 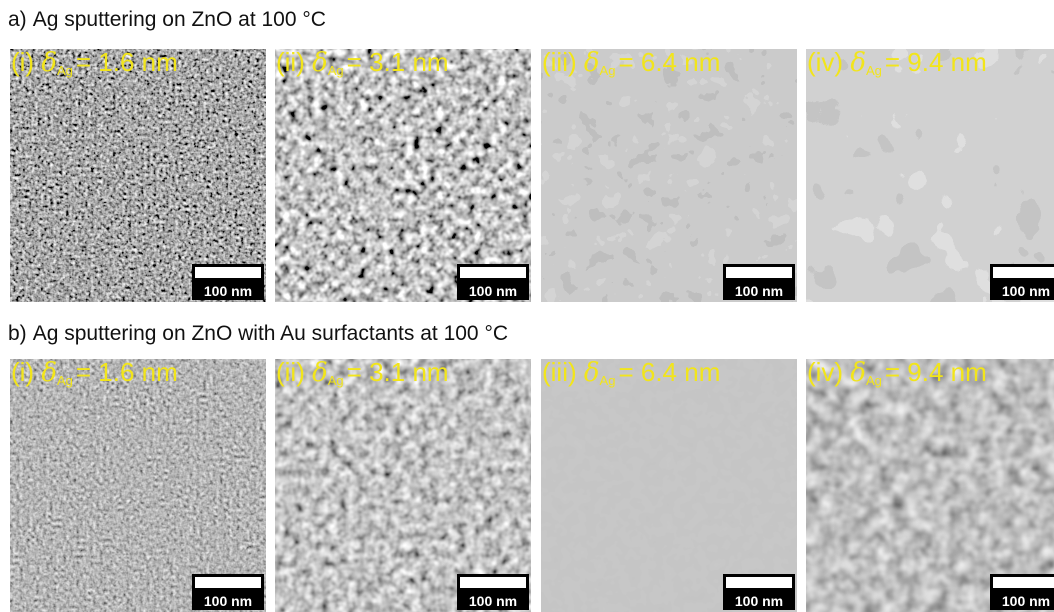 I want to click on sem-panel-b-iii: (iii) δAg = 6.4 nm 100 nm, so click(x=669, y=485).